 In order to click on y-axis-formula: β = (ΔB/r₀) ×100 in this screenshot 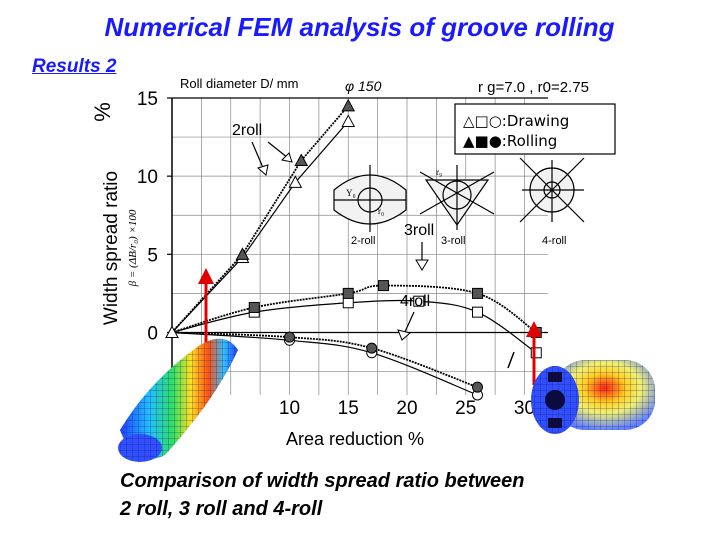, I will do `click(133, 248)`.